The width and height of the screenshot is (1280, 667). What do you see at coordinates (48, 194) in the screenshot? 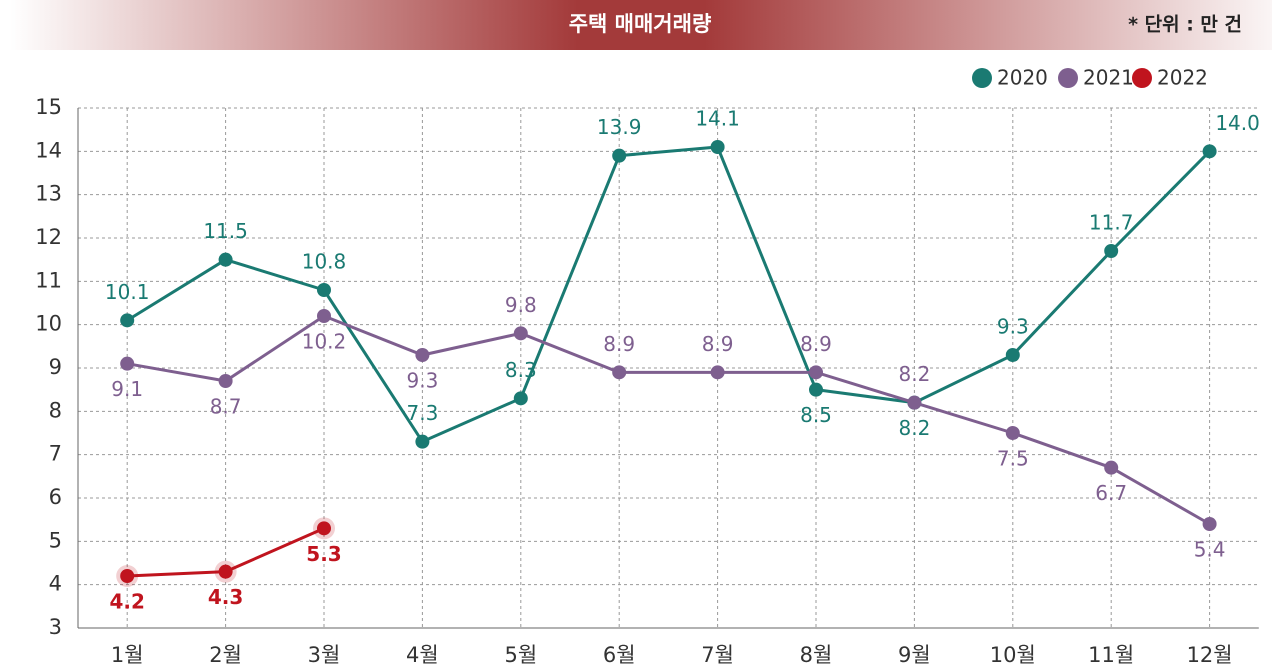
I see `y-tick-label: 13` at bounding box center [48, 194].